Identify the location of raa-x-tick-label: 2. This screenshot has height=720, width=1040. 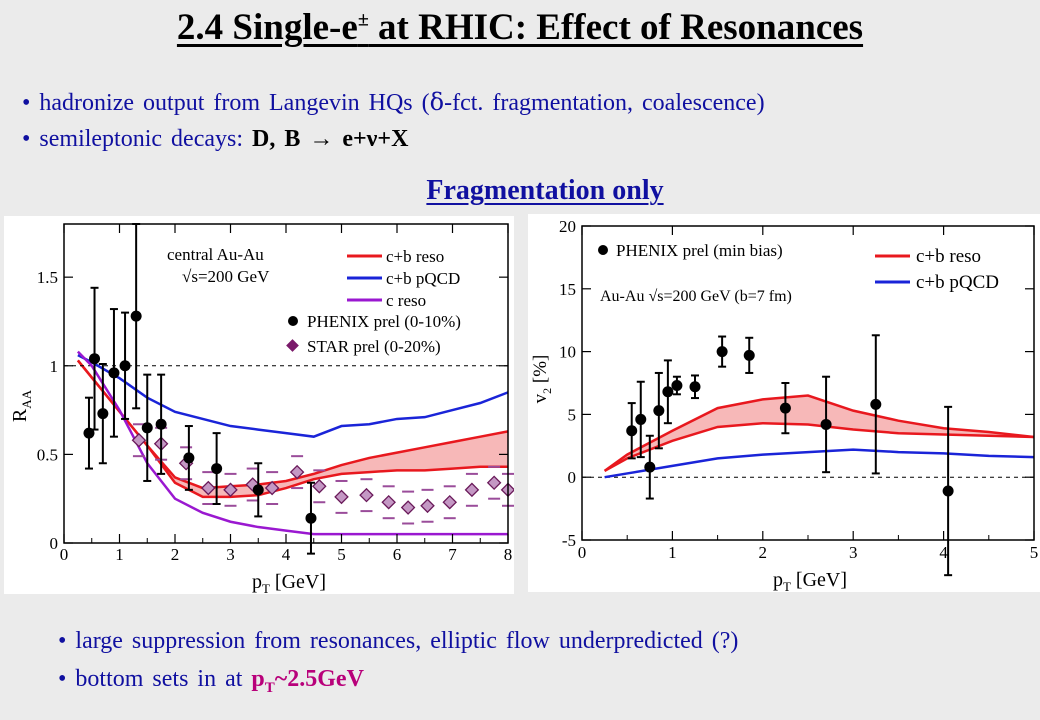
(175, 554).